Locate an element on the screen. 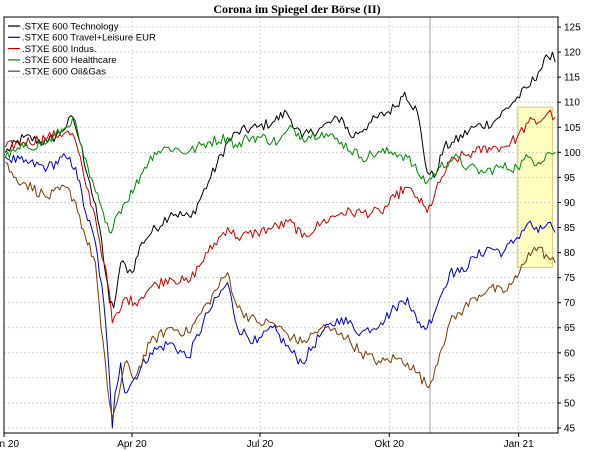 The height and width of the screenshot is (450, 595). legend-label-1: .STXE 600 Travel+Leisure EUR is located at coordinates (89, 38).